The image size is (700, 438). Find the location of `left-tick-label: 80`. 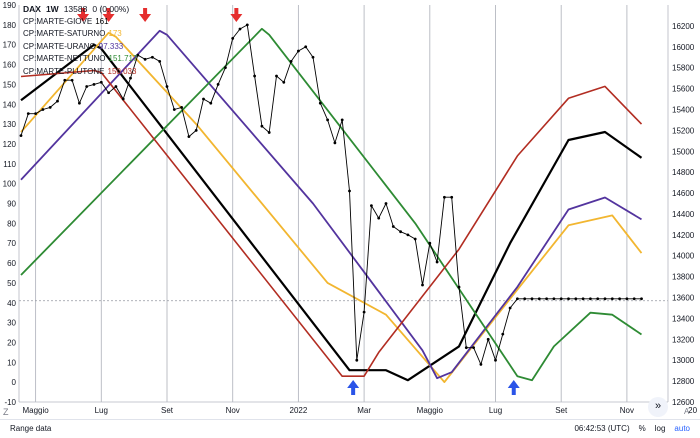

left-tick-label: 80 is located at coordinates (11, 223).